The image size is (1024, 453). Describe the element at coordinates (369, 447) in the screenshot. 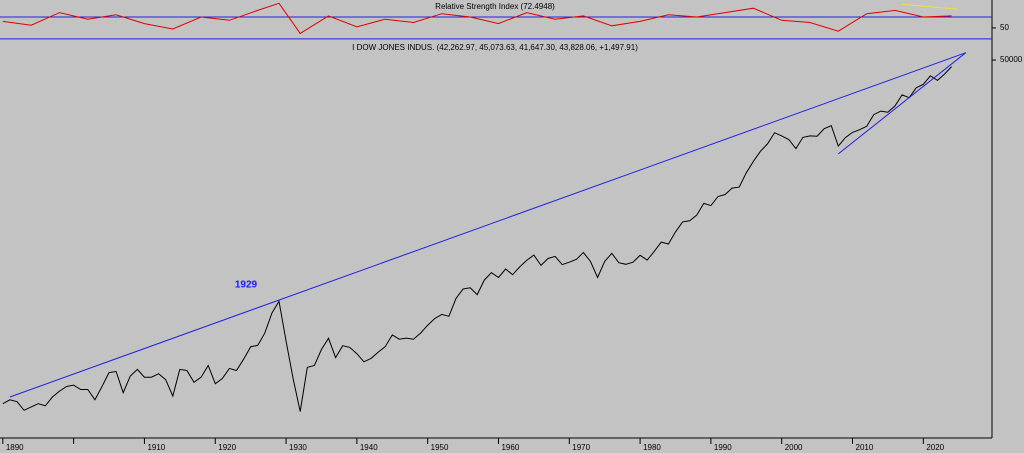

I see `x-tick-label: 1940` at that location.